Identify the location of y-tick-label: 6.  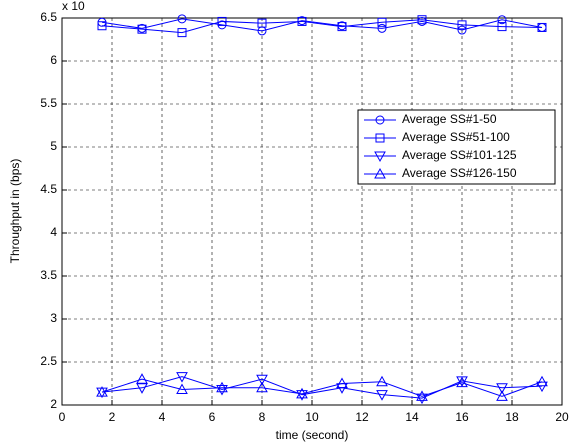
(53, 60).